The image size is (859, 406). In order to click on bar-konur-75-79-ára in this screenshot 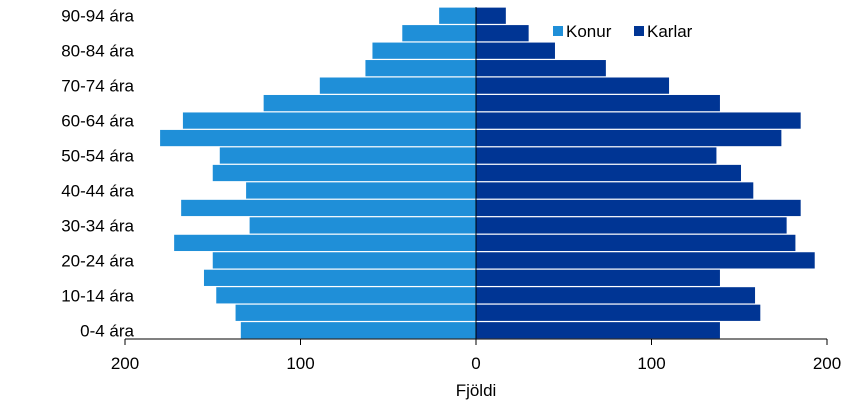, I will do `click(420, 68)`.